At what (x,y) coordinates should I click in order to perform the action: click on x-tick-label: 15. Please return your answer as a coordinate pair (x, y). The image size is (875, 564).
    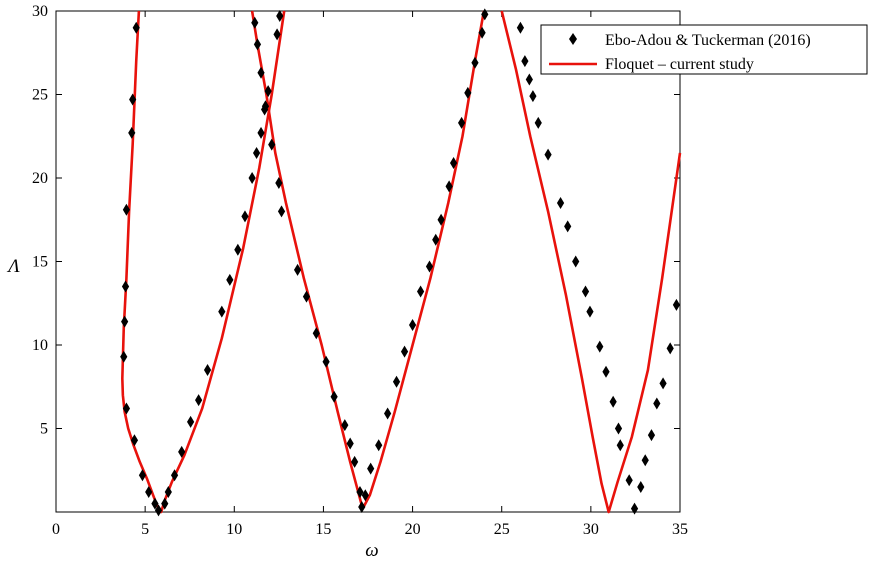
    Looking at the image, I should click on (323, 529).